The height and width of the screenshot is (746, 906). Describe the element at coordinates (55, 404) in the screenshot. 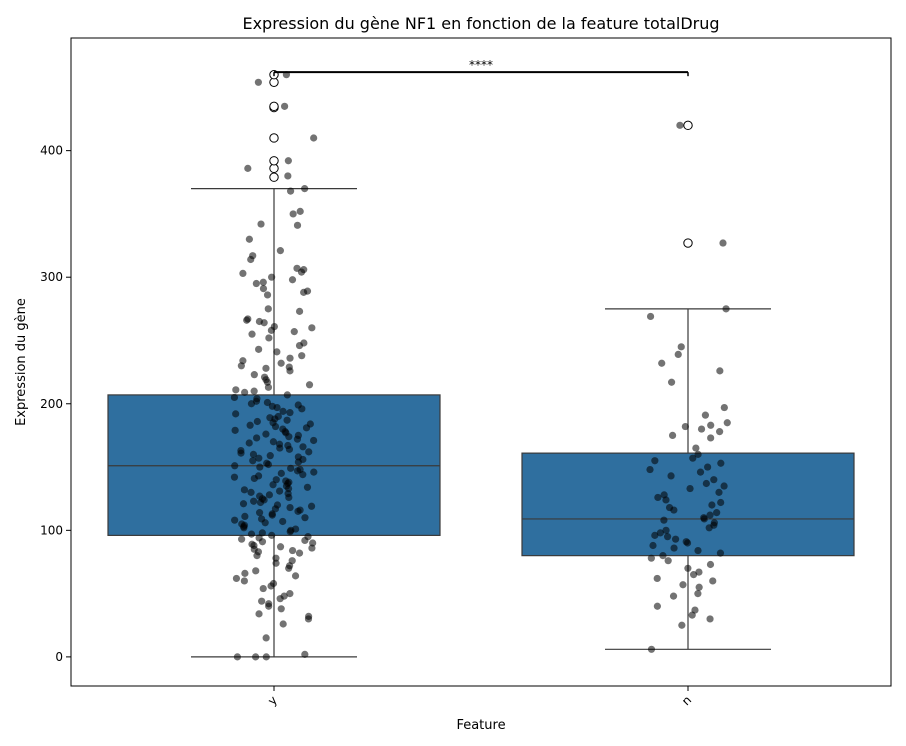

I see `y-axis: 0 100 200 300 400` at that location.